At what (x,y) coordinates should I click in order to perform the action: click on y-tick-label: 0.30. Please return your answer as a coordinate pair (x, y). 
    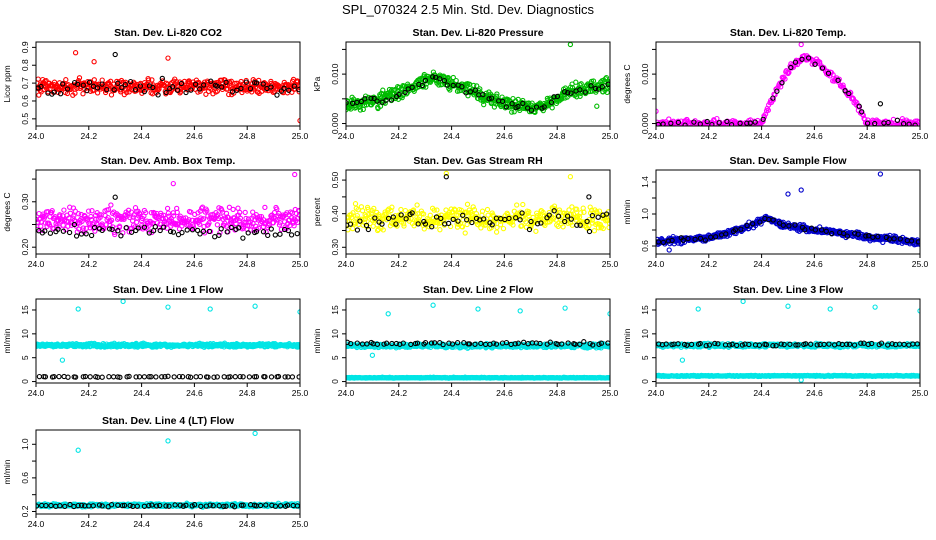
    Looking at the image, I should click on (25, 201).